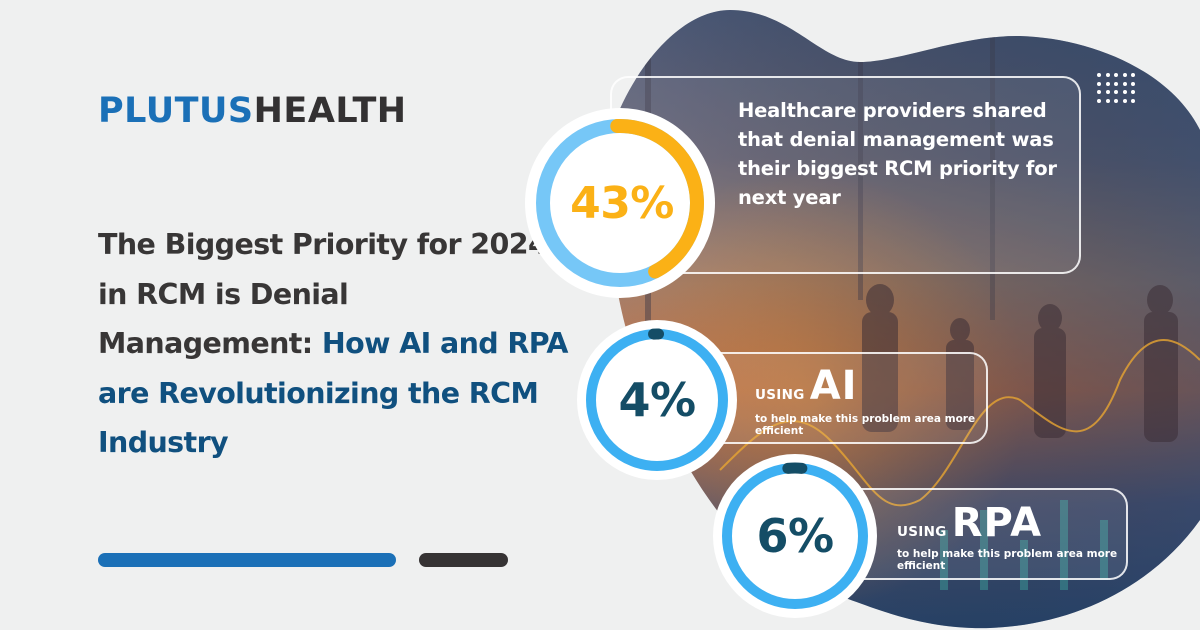 Image resolution: width=1200 pixels, height=630 pixels. I want to click on using-rpa-heading: USING RPA, so click(969, 523).